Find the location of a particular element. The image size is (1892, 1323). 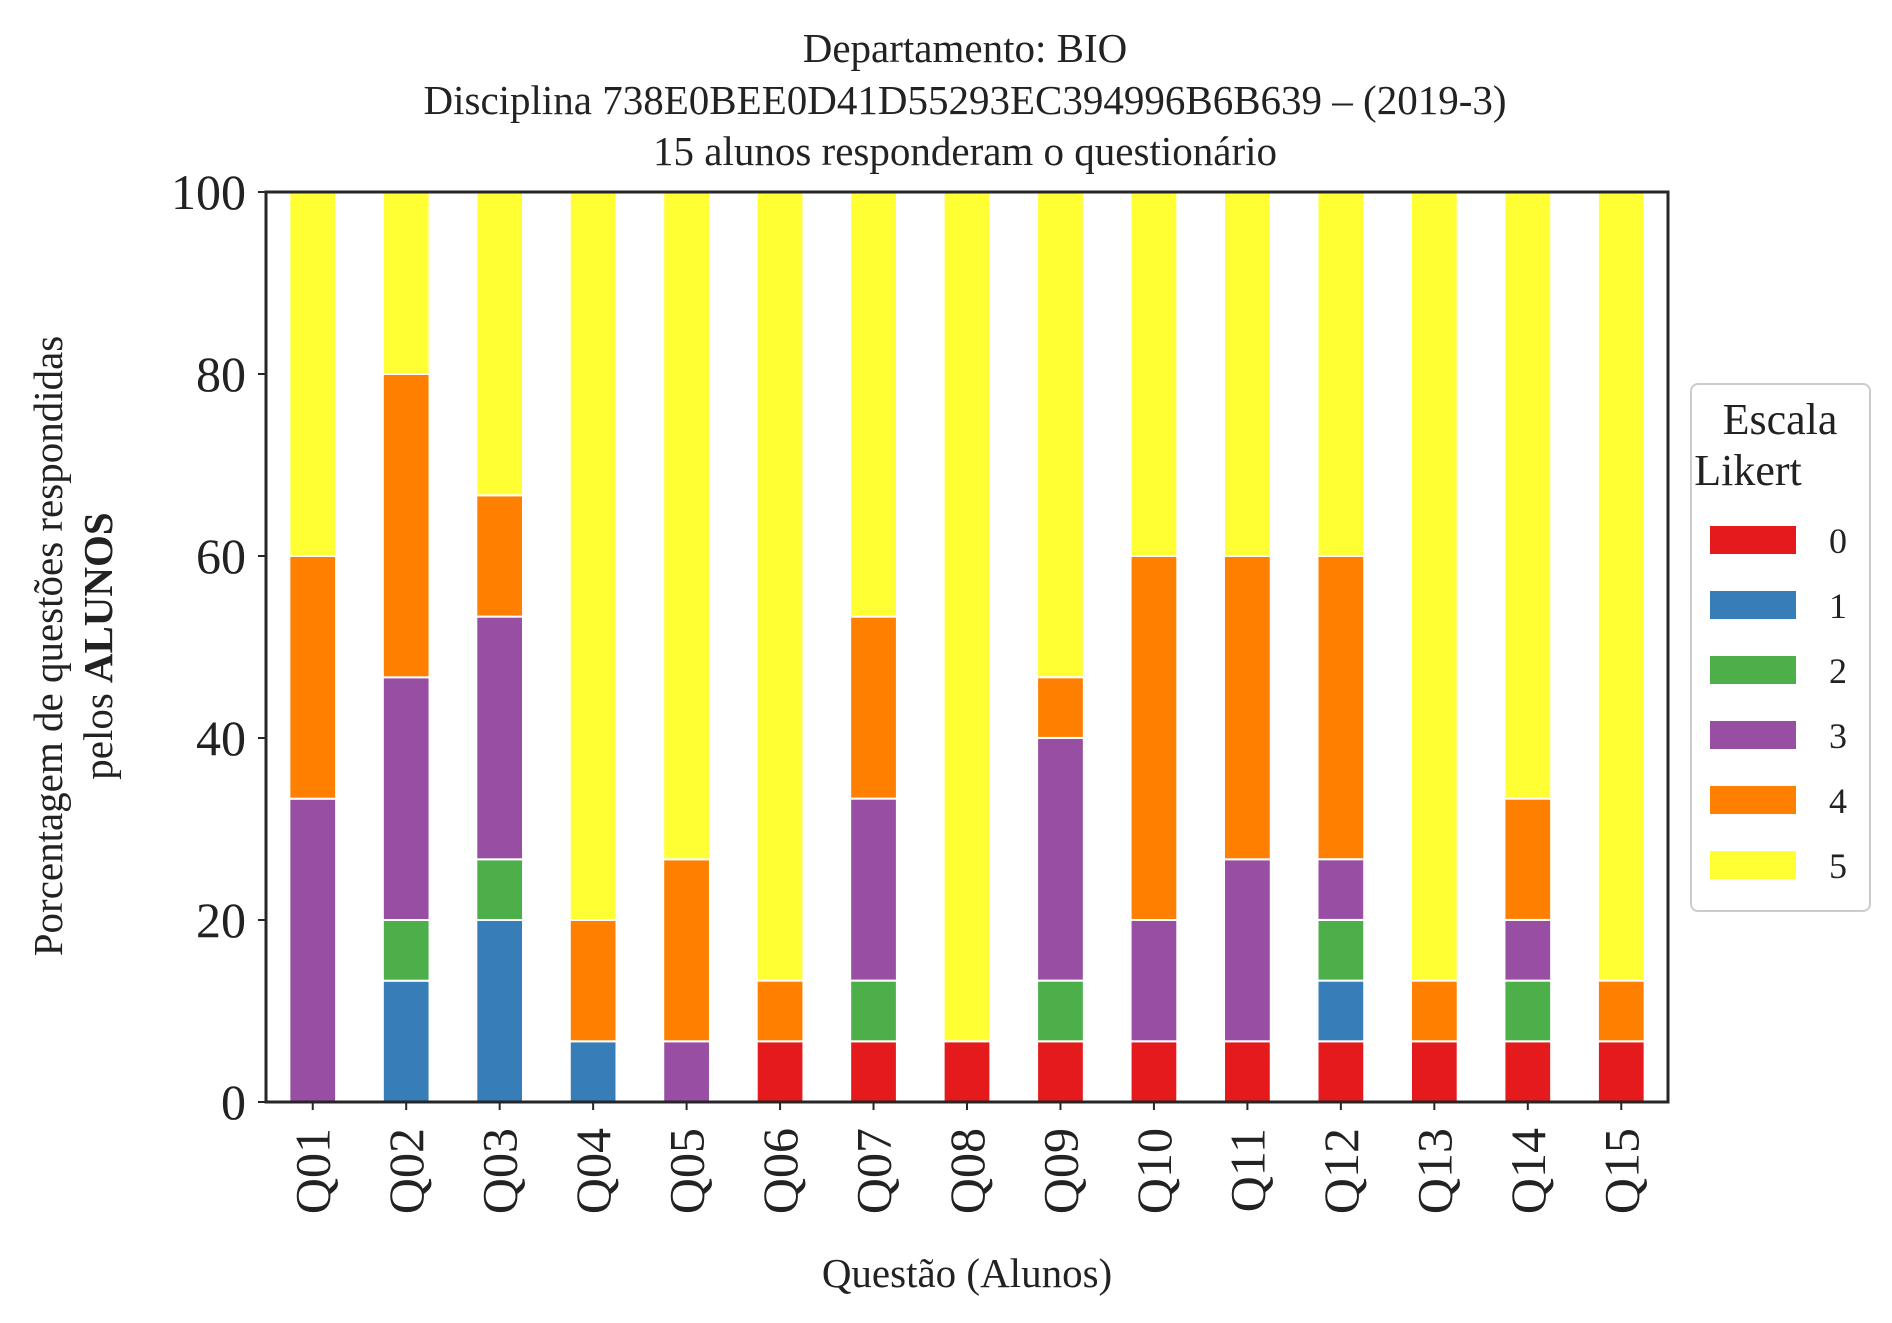

x-tick-label: Q13 is located at coordinates (1434, 1171).